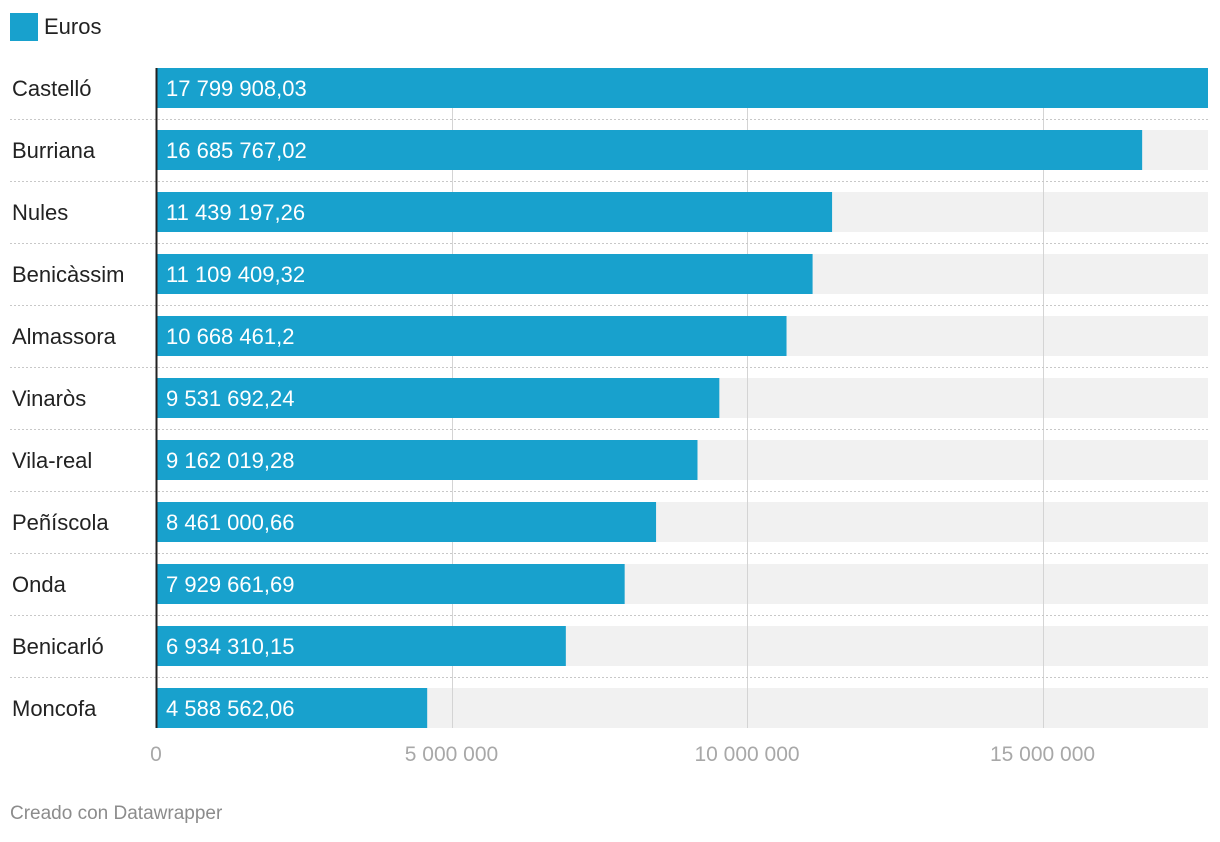 This screenshot has height=842, width=1220. What do you see at coordinates (156, 754) in the screenshot?
I see `x-tick-label: 0` at bounding box center [156, 754].